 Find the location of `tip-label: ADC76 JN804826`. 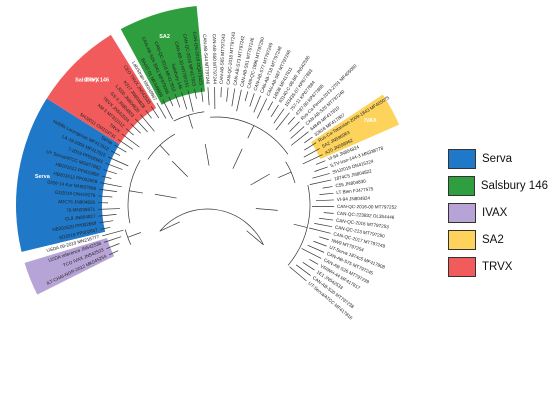

tip-label: ADC76 JN804826 is located at coordinates (77, 202).